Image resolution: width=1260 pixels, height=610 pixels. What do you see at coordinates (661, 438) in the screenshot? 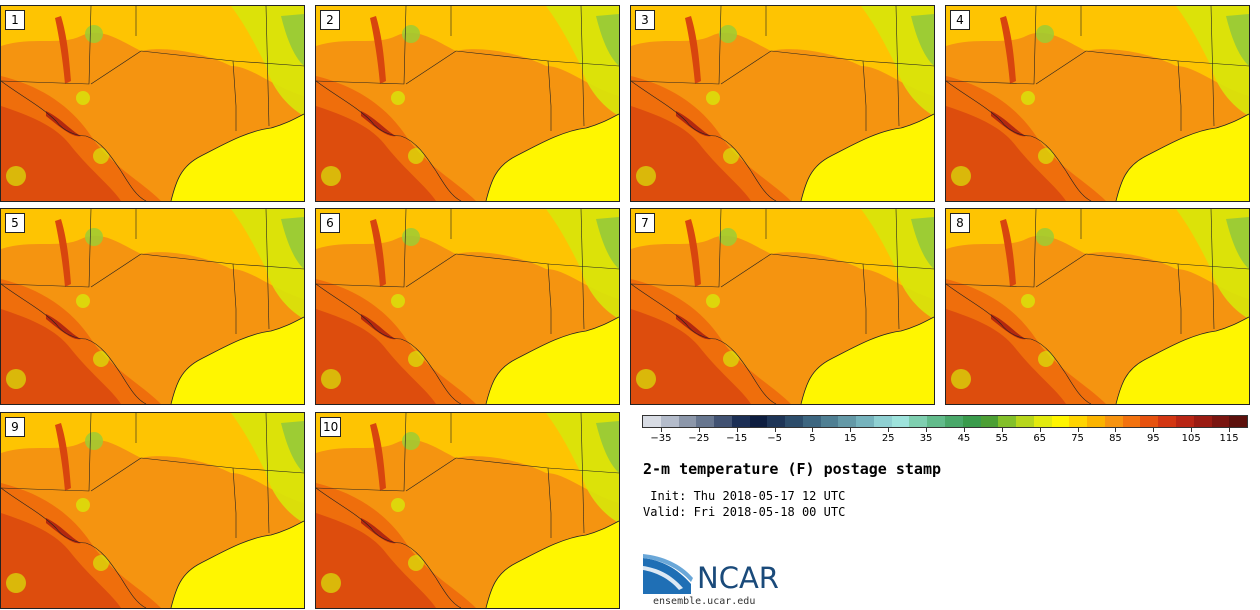
I see `colorbar-tick-label: −35` at bounding box center [661, 438].